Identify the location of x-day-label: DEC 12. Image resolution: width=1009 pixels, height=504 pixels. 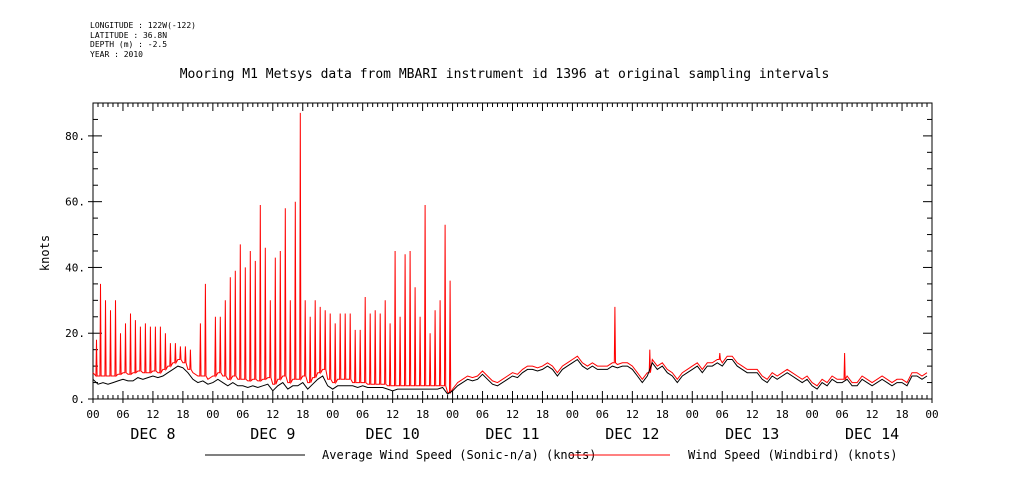
(632, 434).